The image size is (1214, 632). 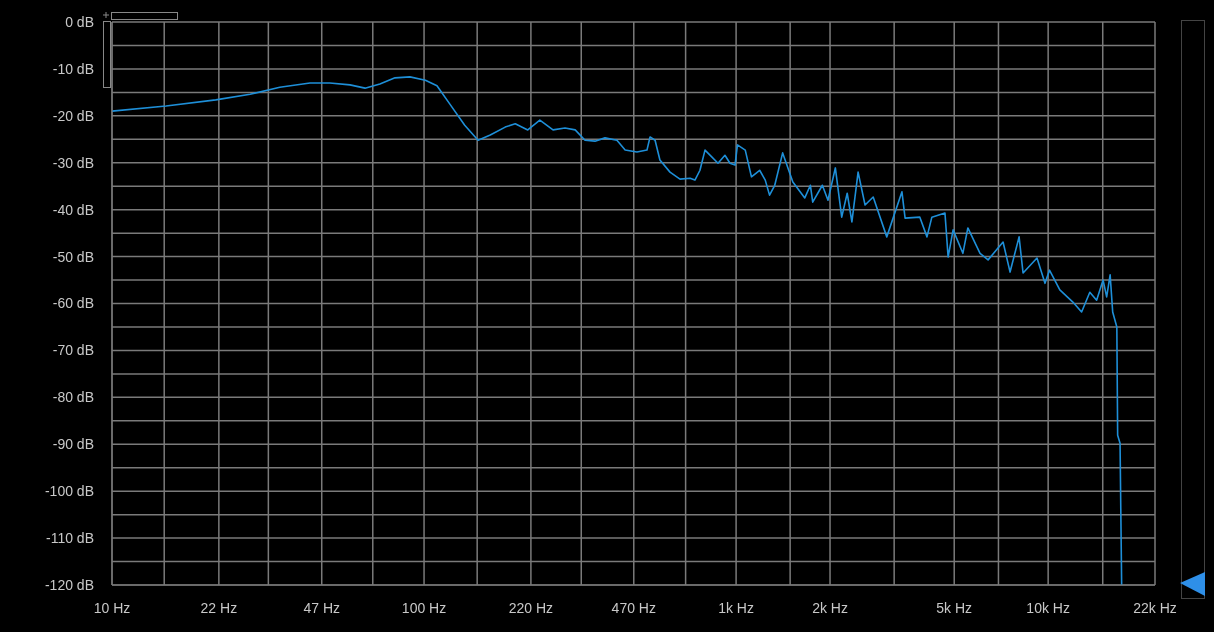 I want to click on y-tick-label: -10 dB, so click(x=73, y=68).